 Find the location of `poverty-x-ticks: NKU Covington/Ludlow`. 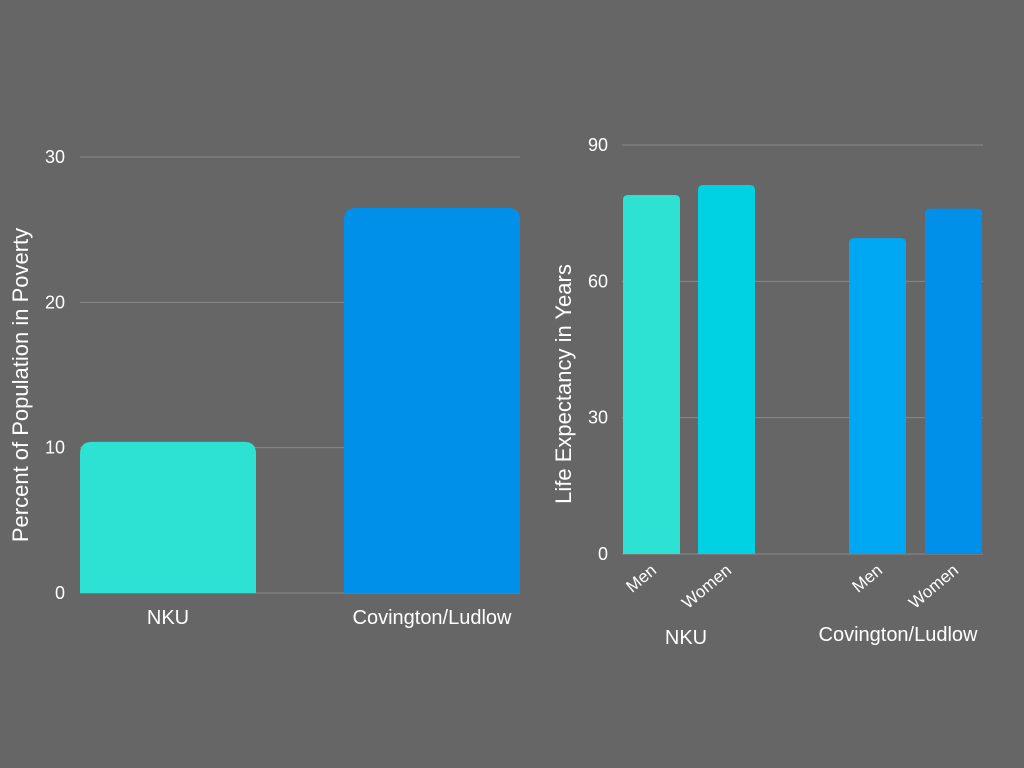

poverty-x-ticks: NKU Covington/Ludlow is located at coordinates (329, 618).